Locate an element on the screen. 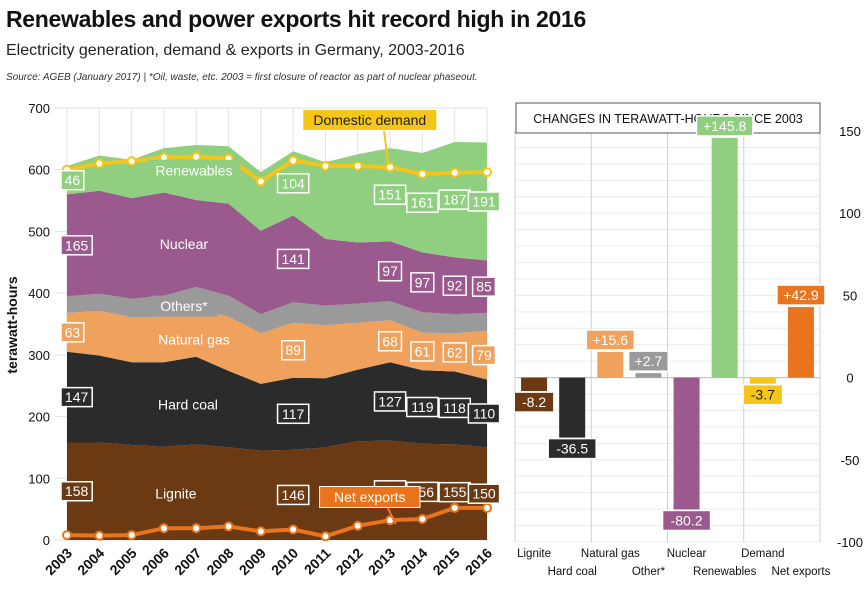  bar-y-tick-label: 50 is located at coordinates (850, 295).